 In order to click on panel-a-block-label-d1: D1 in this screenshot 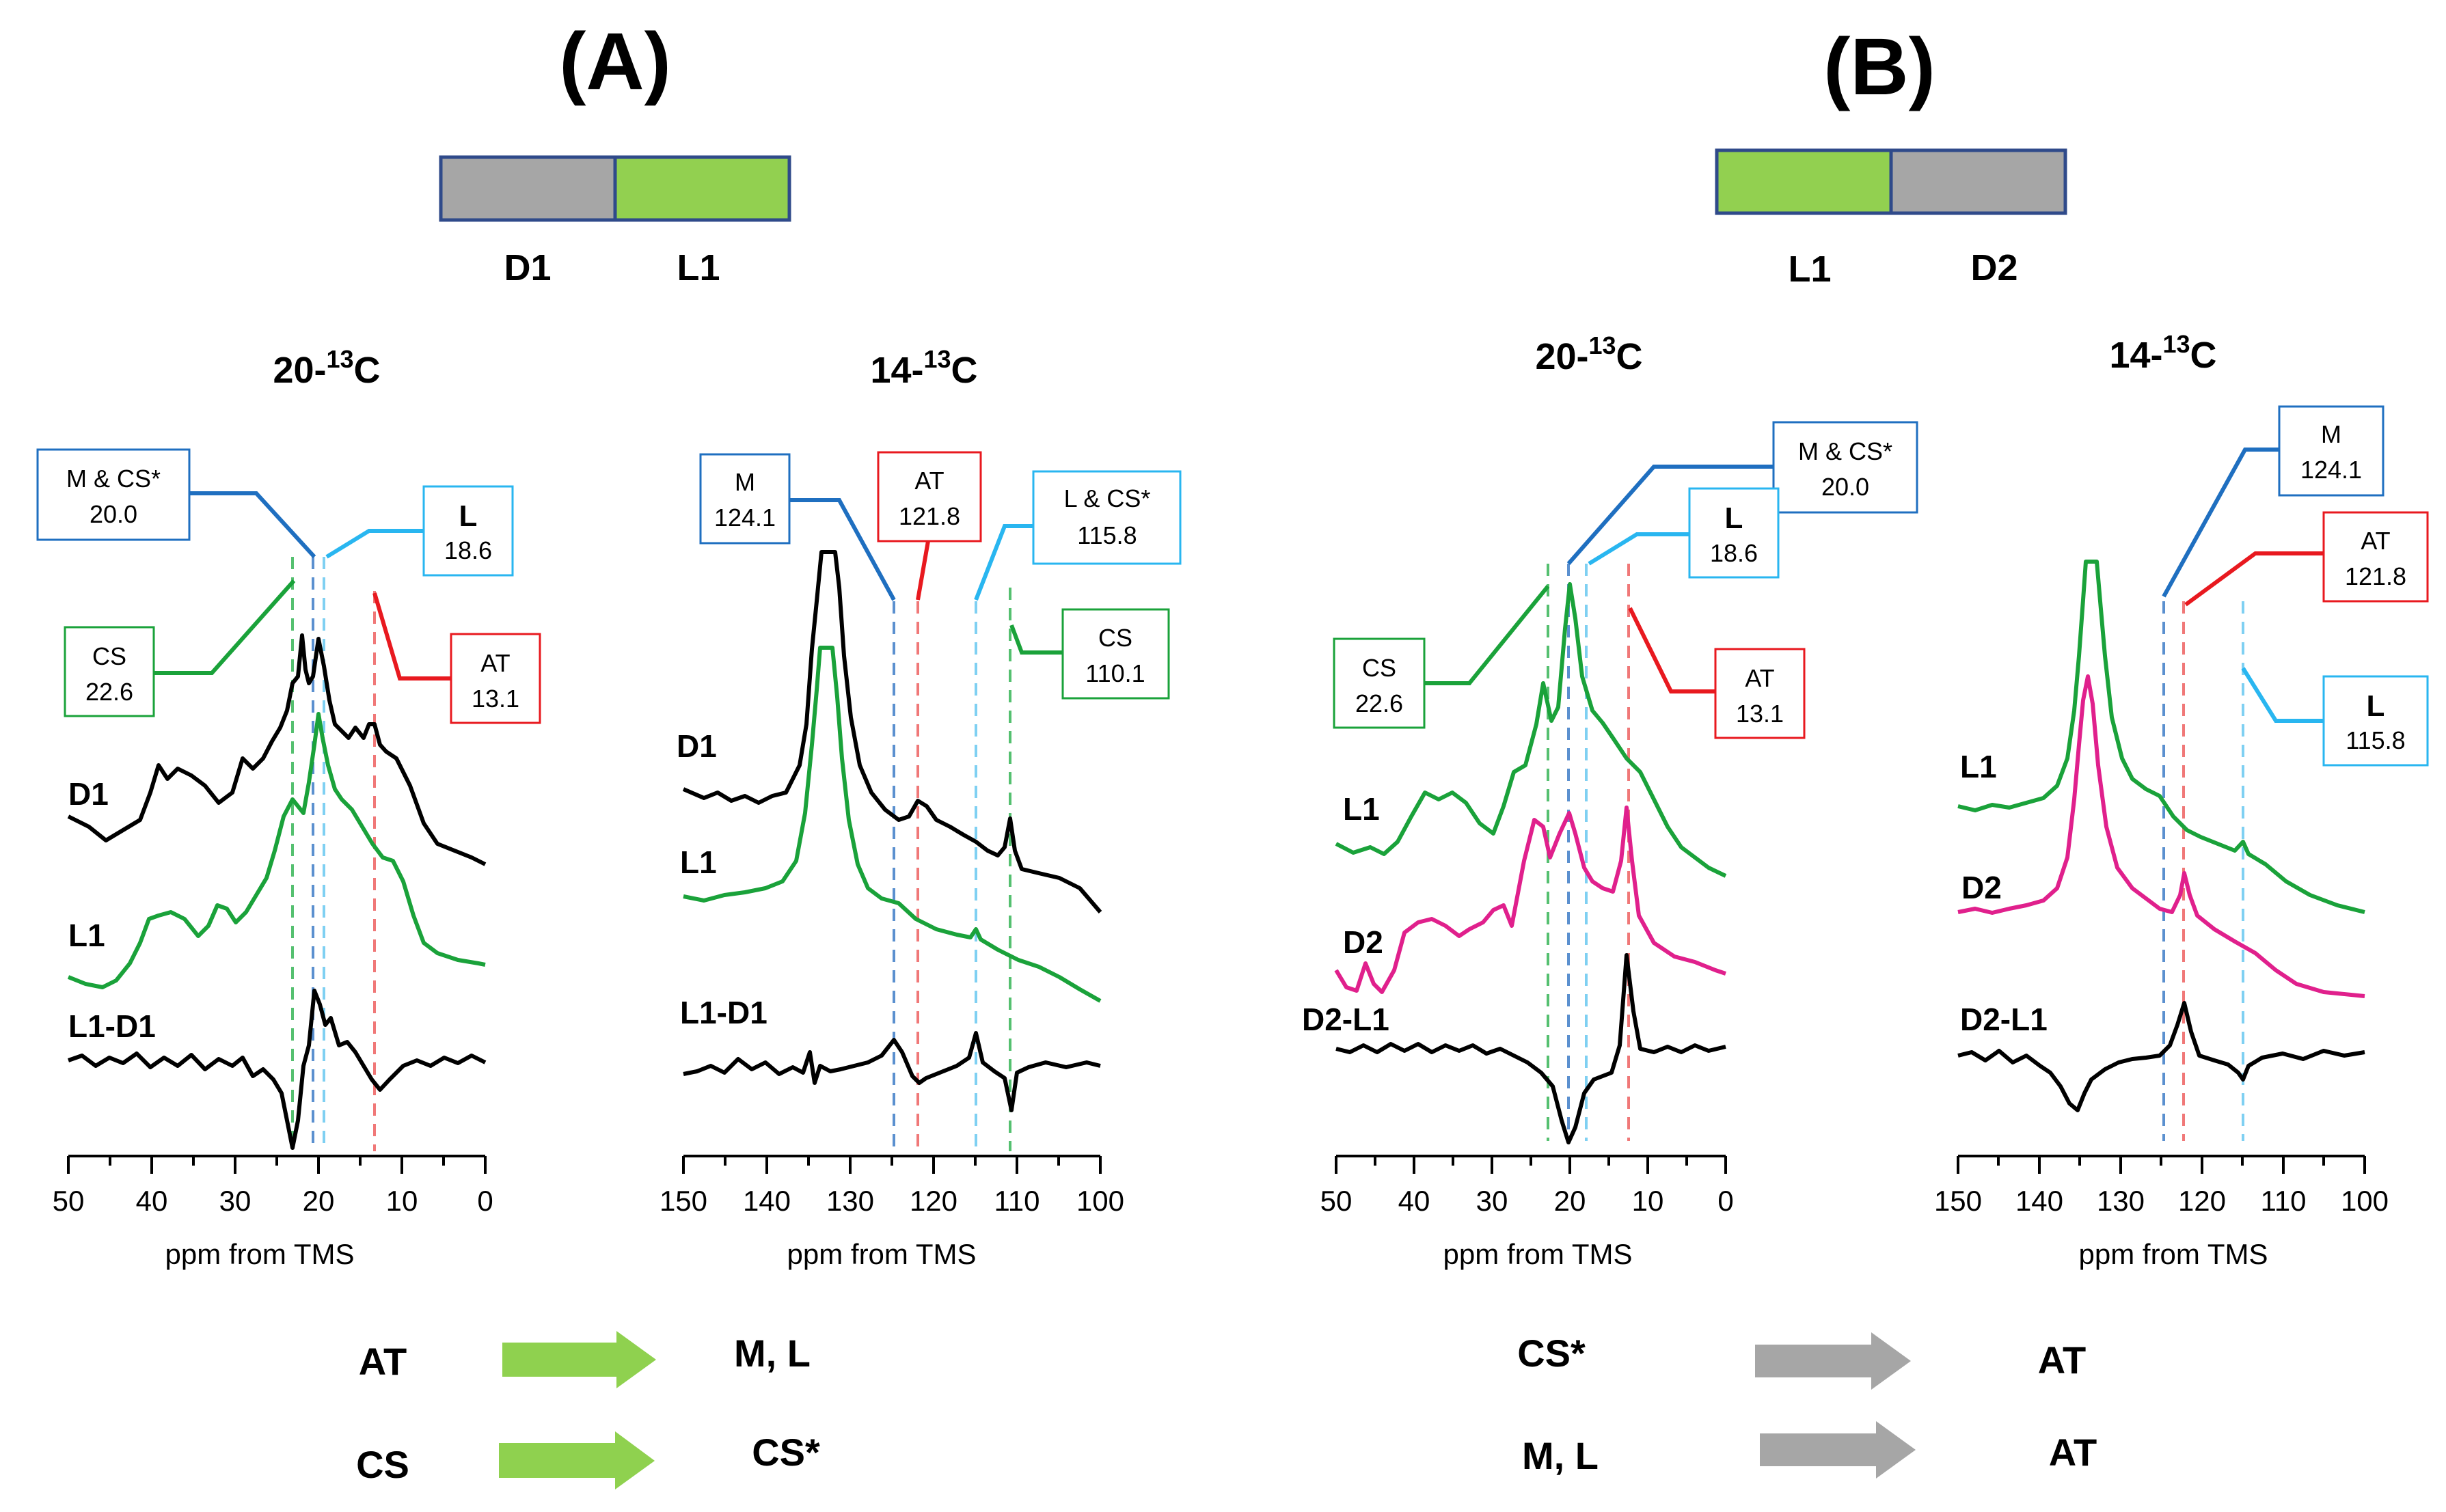, I will do `click(527, 267)`.